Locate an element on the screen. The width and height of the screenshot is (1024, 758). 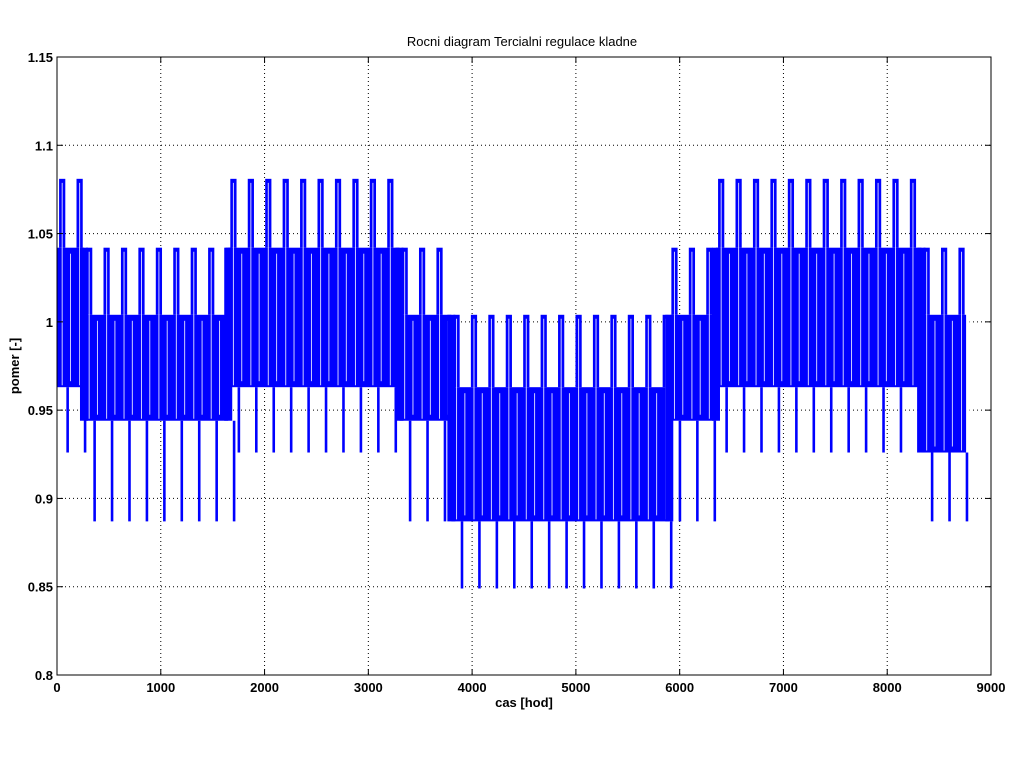
x-tick-label: 0 is located at coordinates (56, 687).